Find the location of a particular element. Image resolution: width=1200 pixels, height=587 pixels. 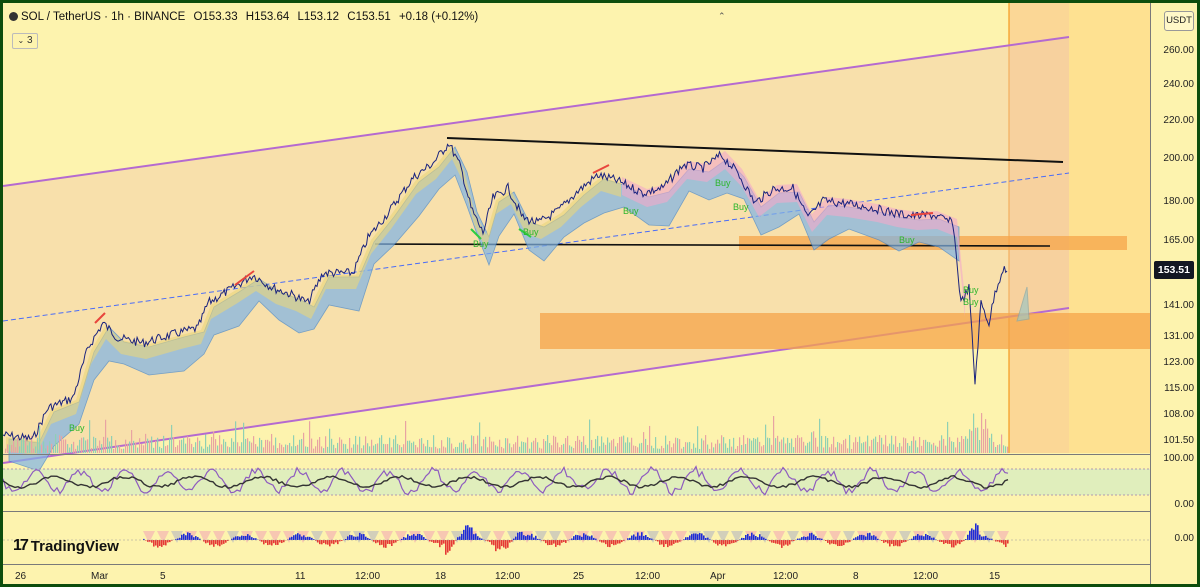

macd-histogram is located at coordinates (576, 539).